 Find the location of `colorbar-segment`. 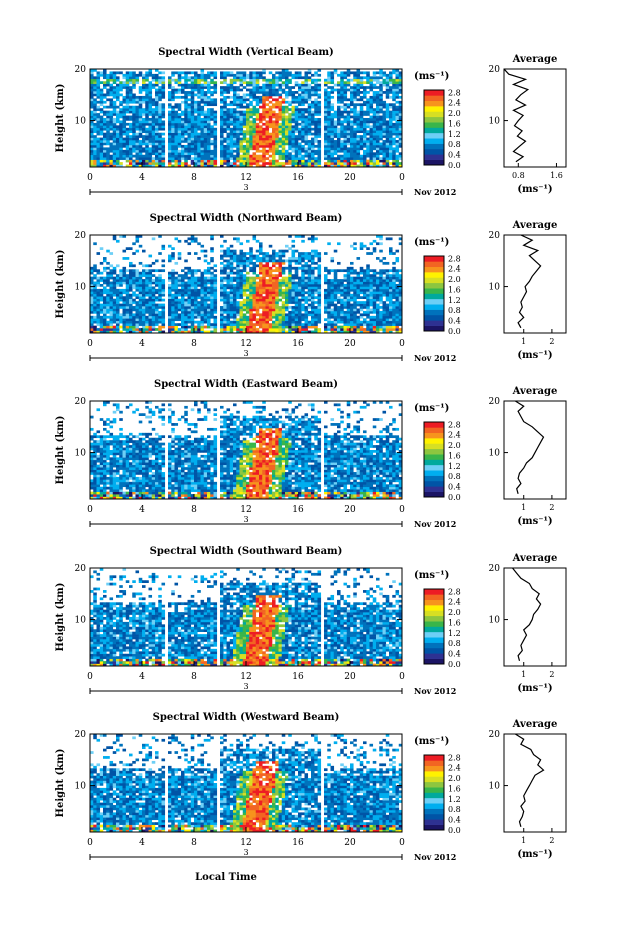

colorbar-segment is located at coordinates (434, 146).